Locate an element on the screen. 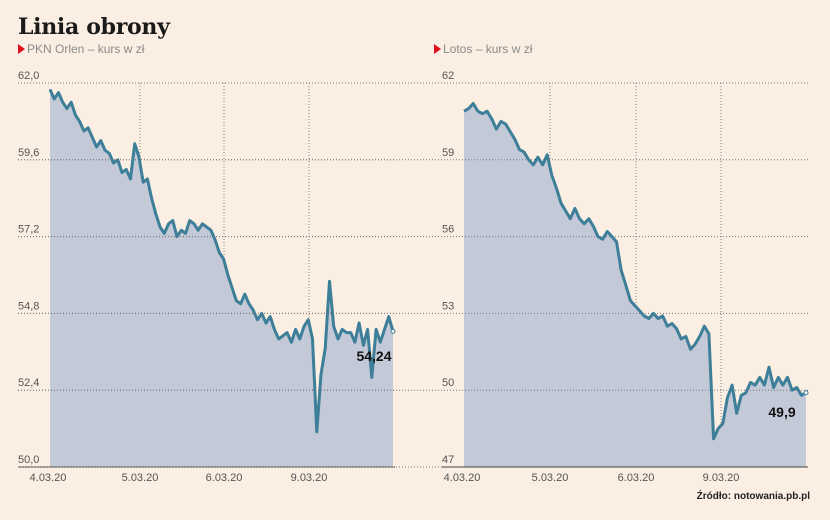 This screenshot has height=520, width=830. chart-title: Linia obrony is located at coordinates (94, 27).